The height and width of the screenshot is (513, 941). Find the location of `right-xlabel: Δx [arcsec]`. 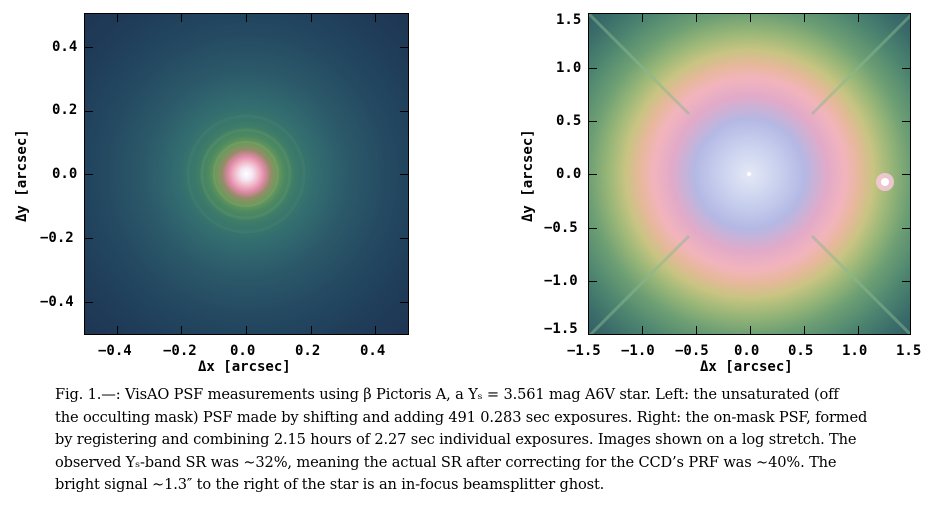

right-xlabel: Δx [arcsec] is located at coordinates (746, 367).